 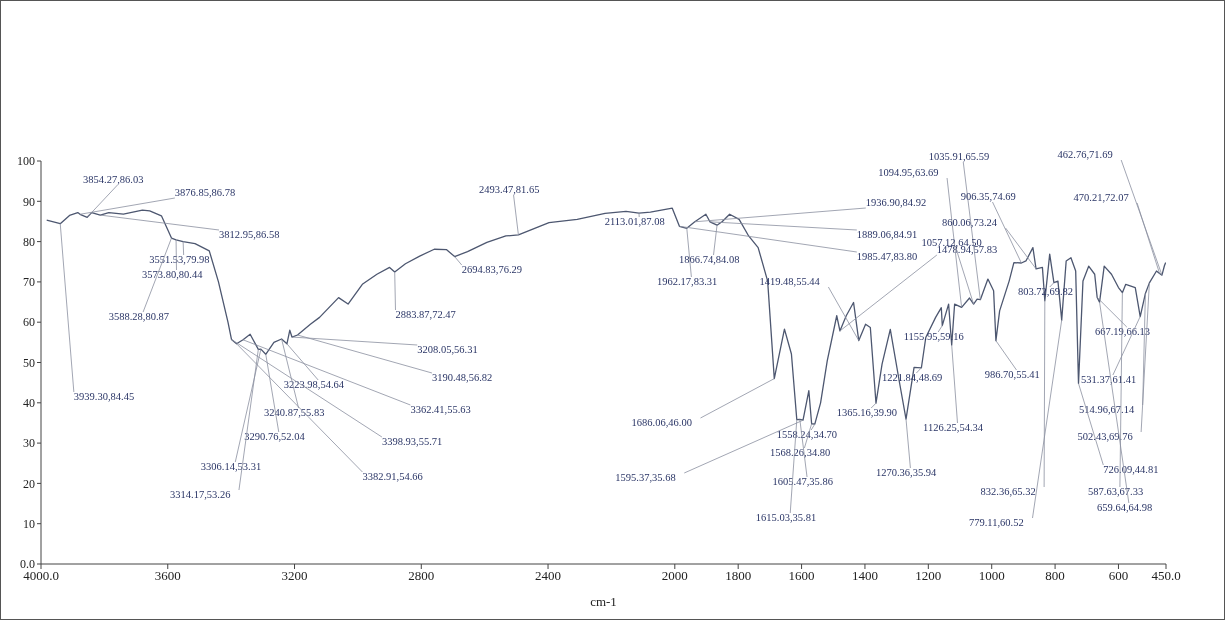 What do you see at coordinates (1125, 508) in the screenshot?
I see `annotation: 659.64,64.98` at bounding box center [1125, 508].